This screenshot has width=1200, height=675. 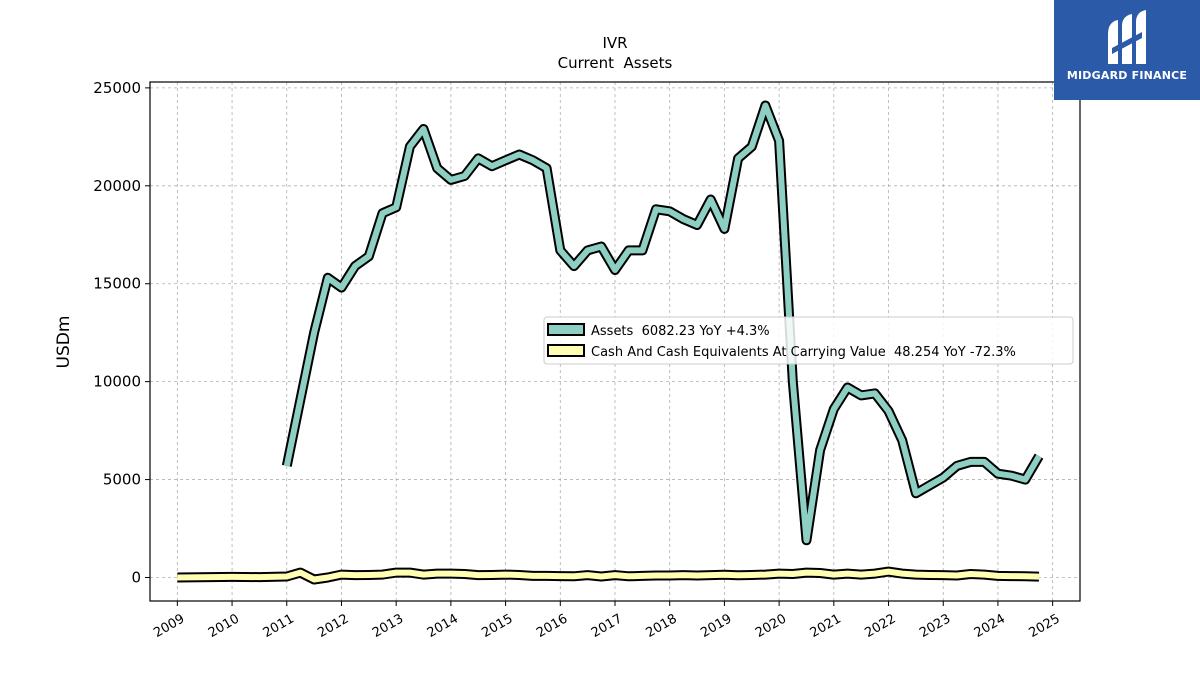 What do you see at coordinates (614, 43) in the screenshot?
I see `chart-title: IVR` at bounding box center [614, 43].